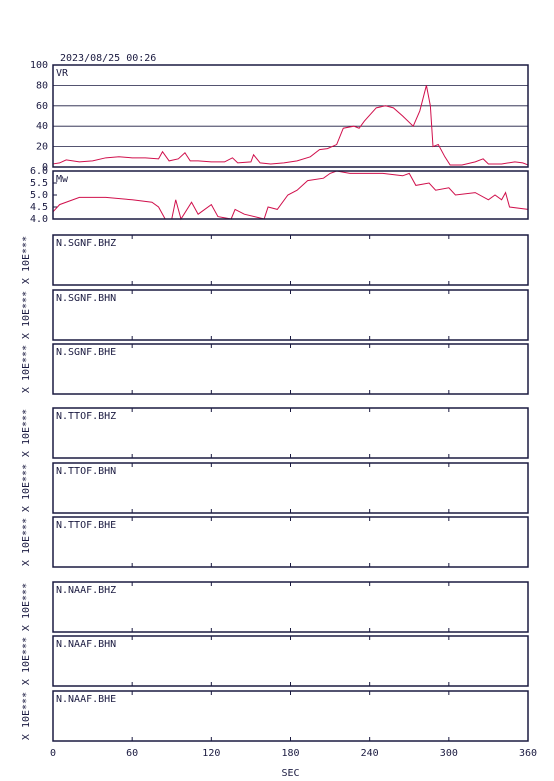 The height and width of the screenshot is (781, 554). Describe the element at coordinates (42, 85) in the screenshot. I see `y-tick-label: 80` at that location.